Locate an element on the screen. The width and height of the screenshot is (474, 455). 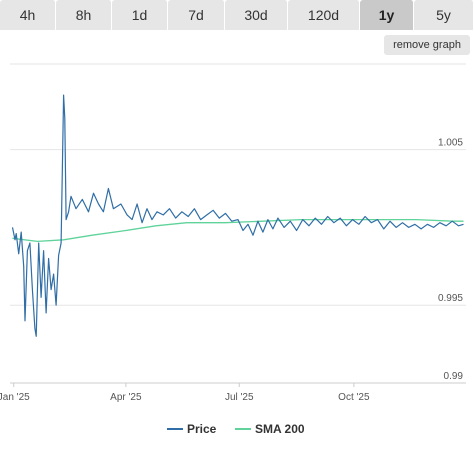
y-tick-label: 0.99 is located at coordinates (454, 376).